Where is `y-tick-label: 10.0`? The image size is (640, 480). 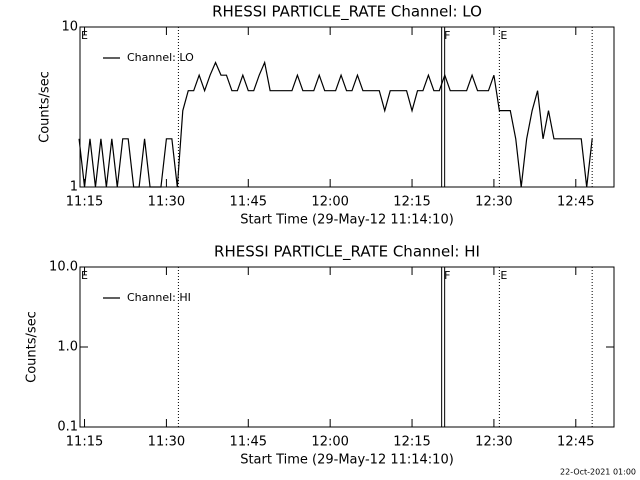 y-tick-label: 10.0 is located at coordinates (63, 267).